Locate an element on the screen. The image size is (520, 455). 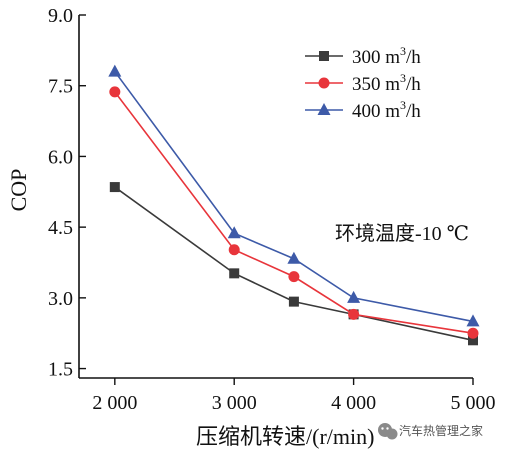
legend: 300 m3/h 350 m3/h 400 m3/h is located at coordinates (363, 83).